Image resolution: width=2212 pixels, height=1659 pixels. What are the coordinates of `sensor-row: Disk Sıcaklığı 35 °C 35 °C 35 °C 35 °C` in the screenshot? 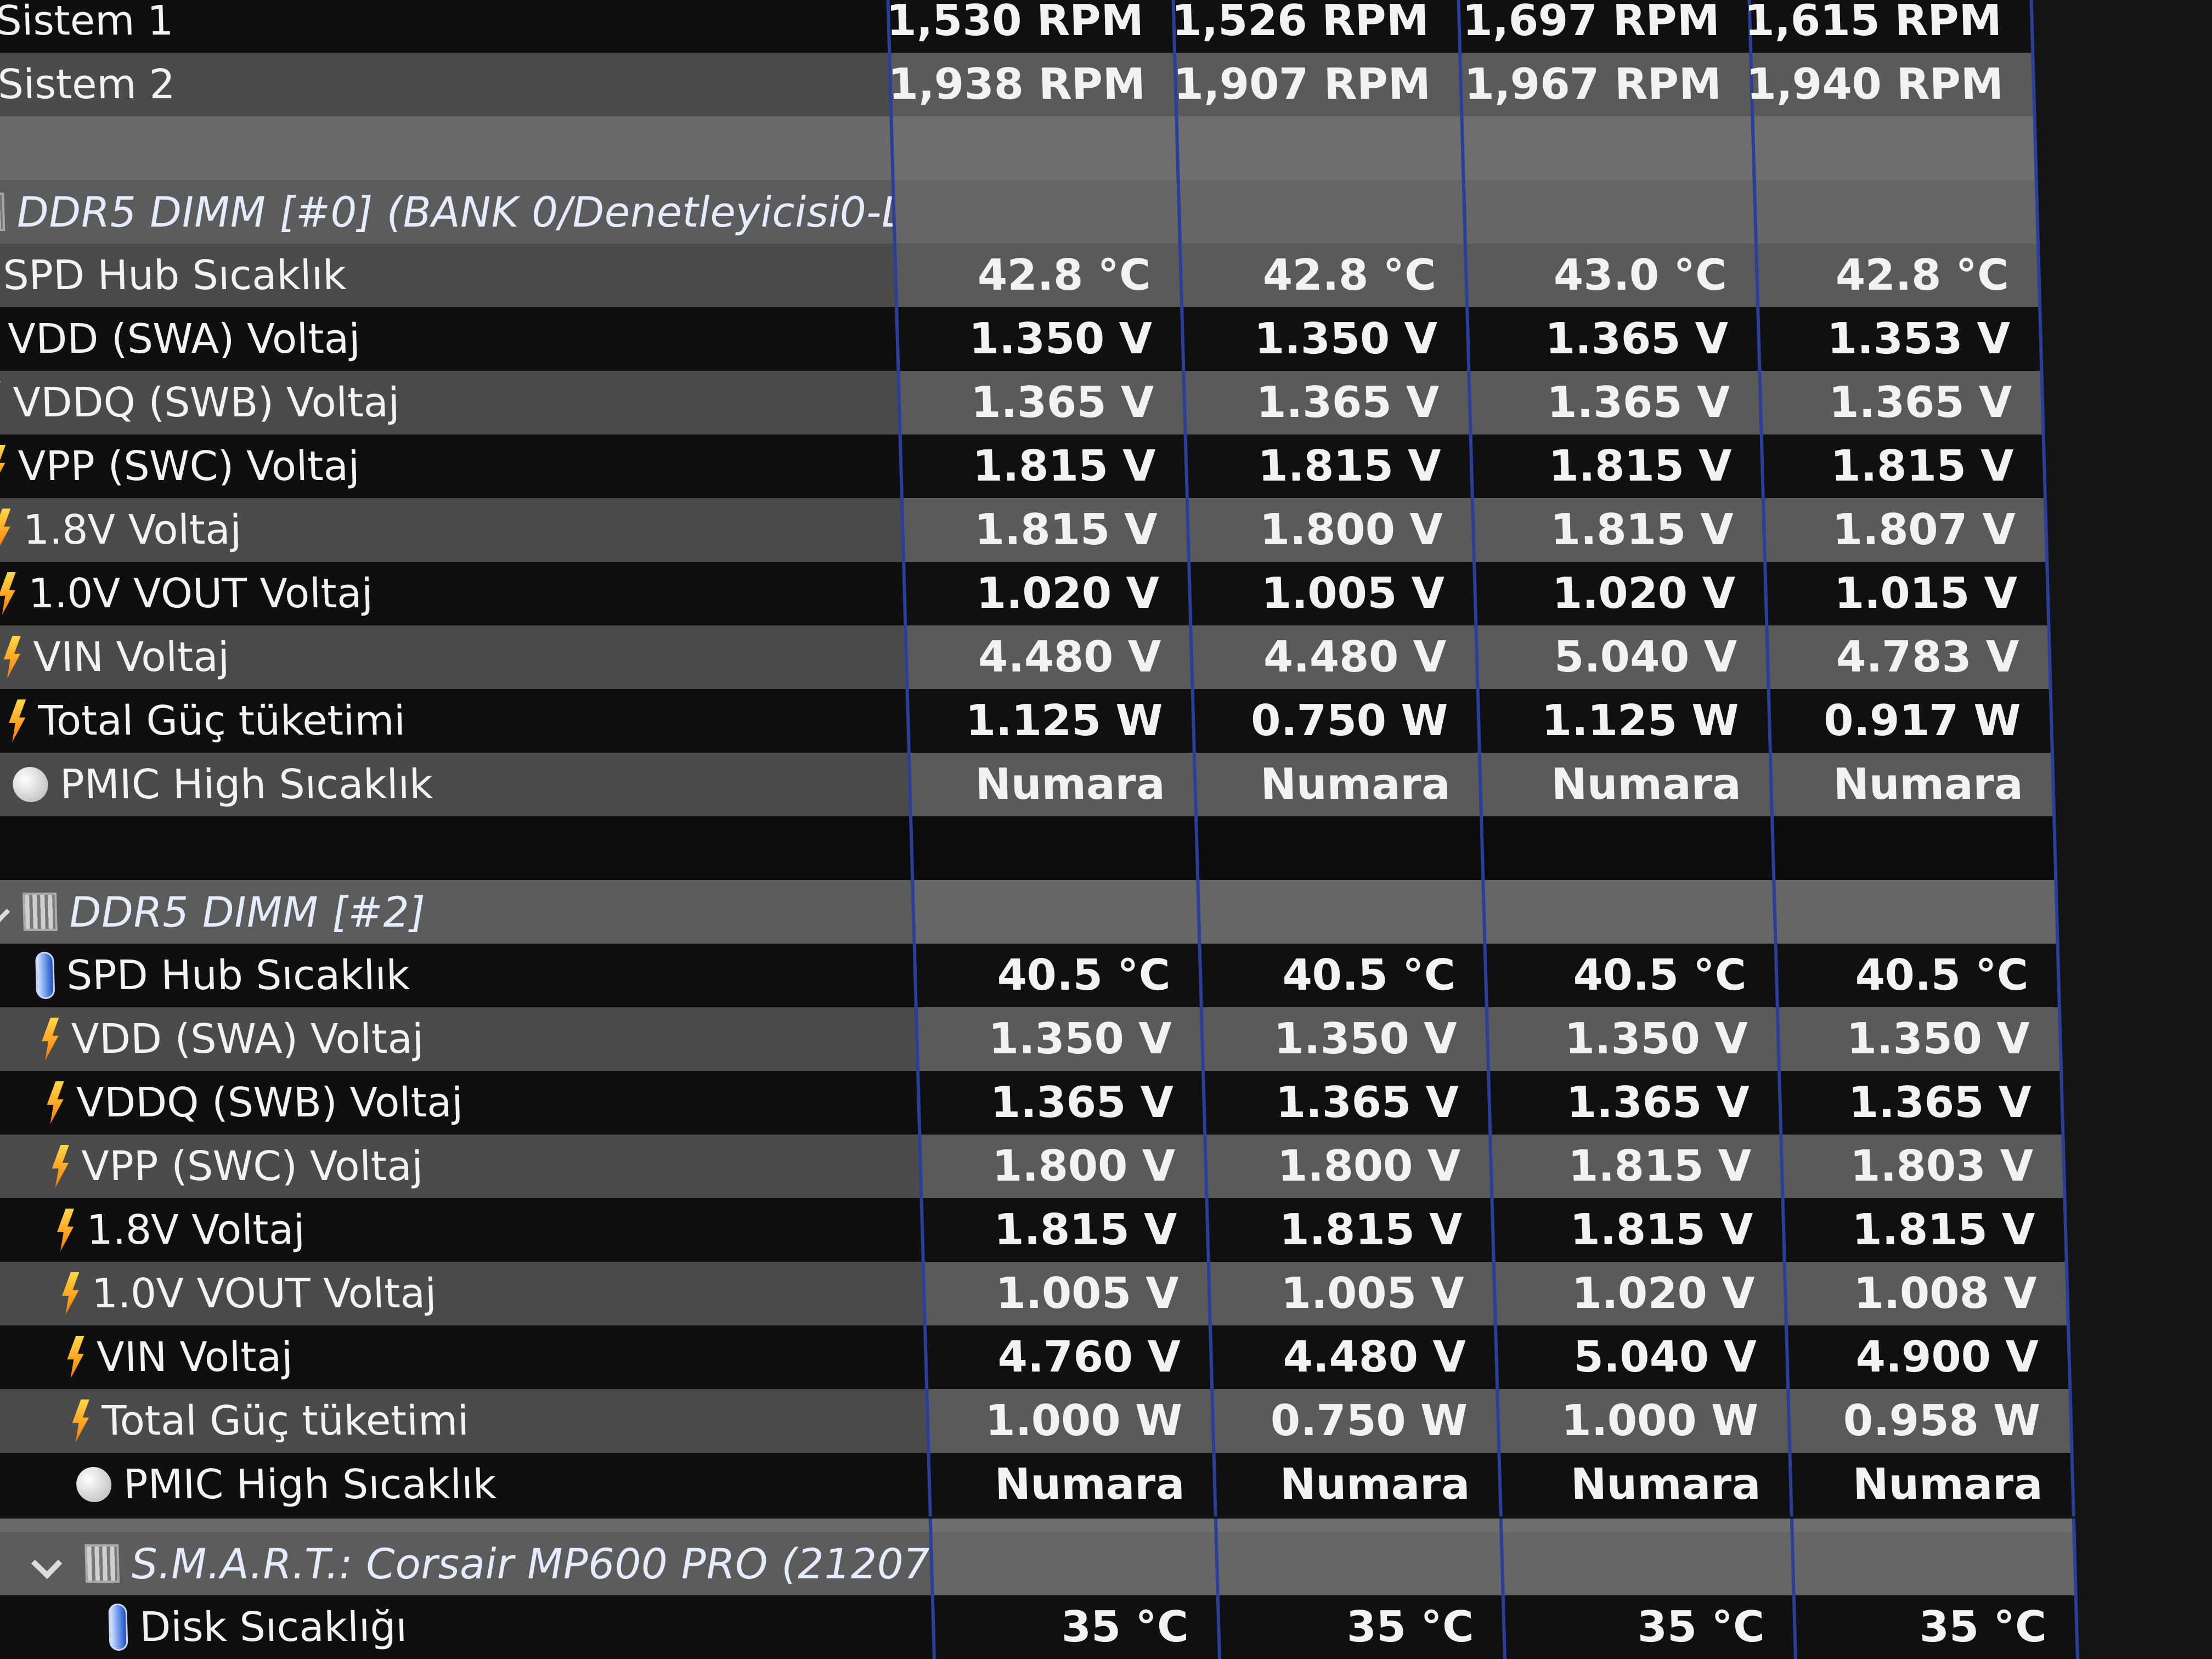 It's located at (1039, 1627).